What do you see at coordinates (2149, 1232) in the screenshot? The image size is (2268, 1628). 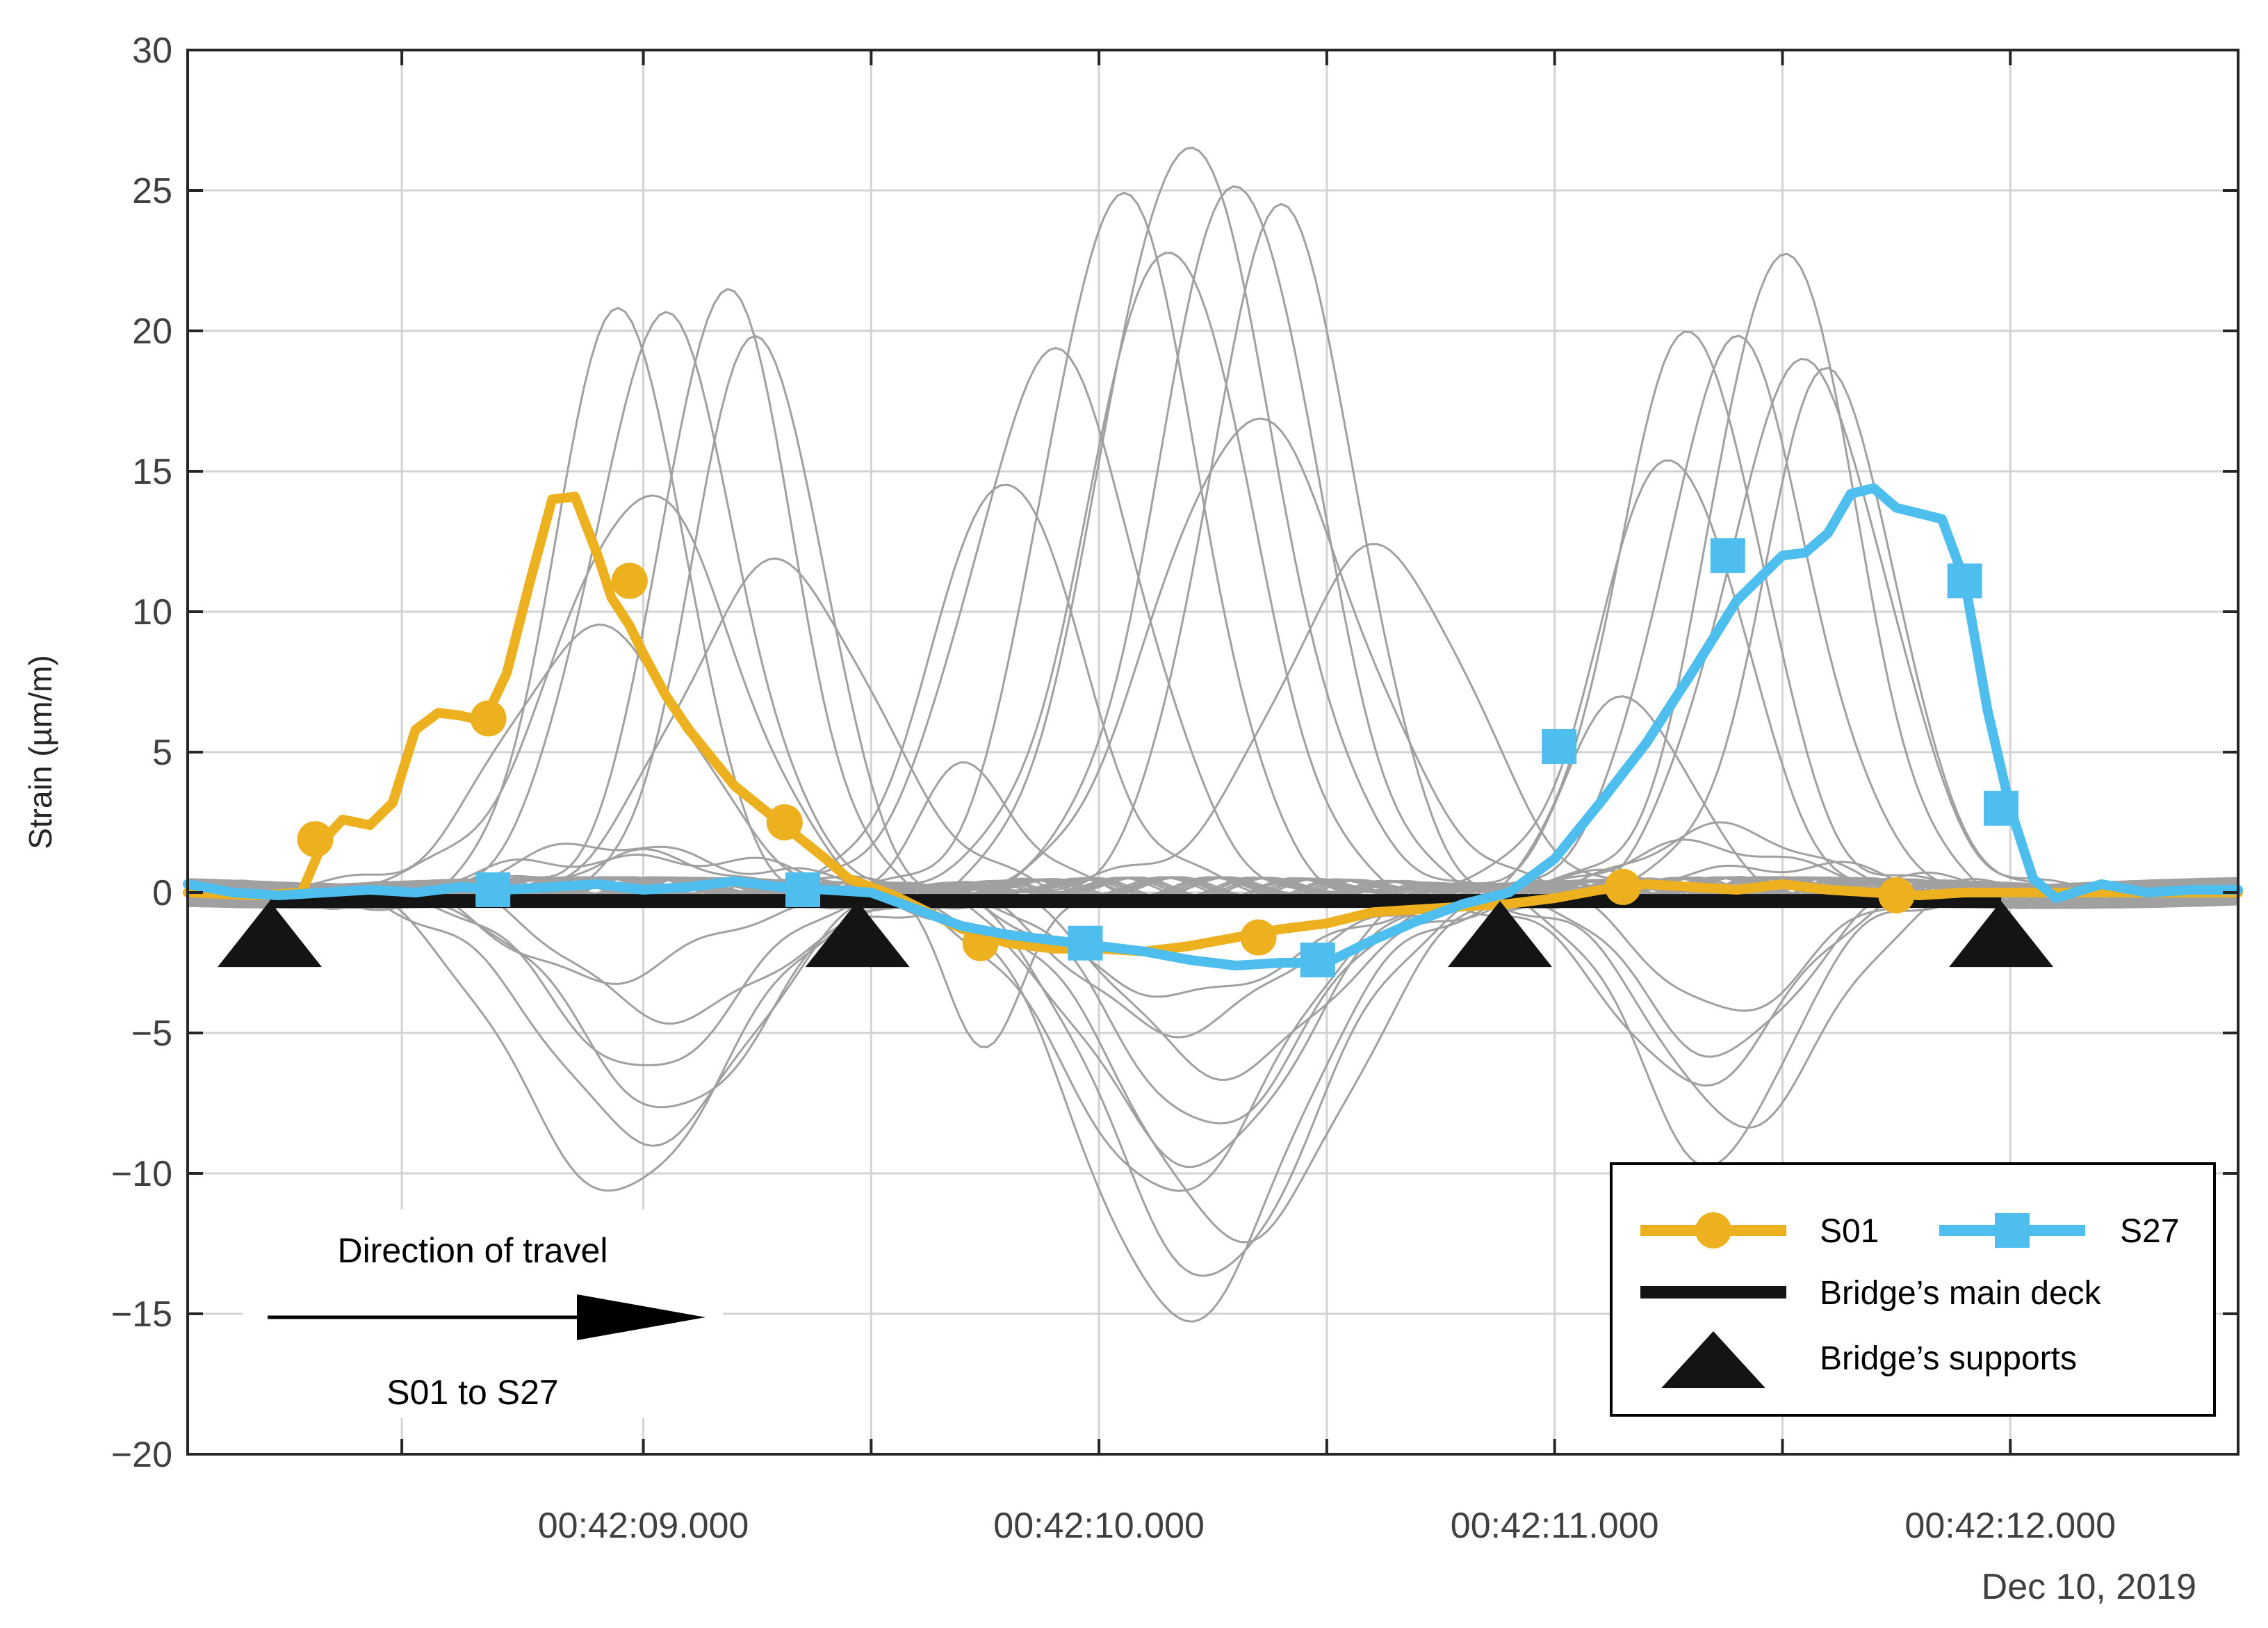 I see `legend-s27-label: S27` at bounding box center [2149, 1232].